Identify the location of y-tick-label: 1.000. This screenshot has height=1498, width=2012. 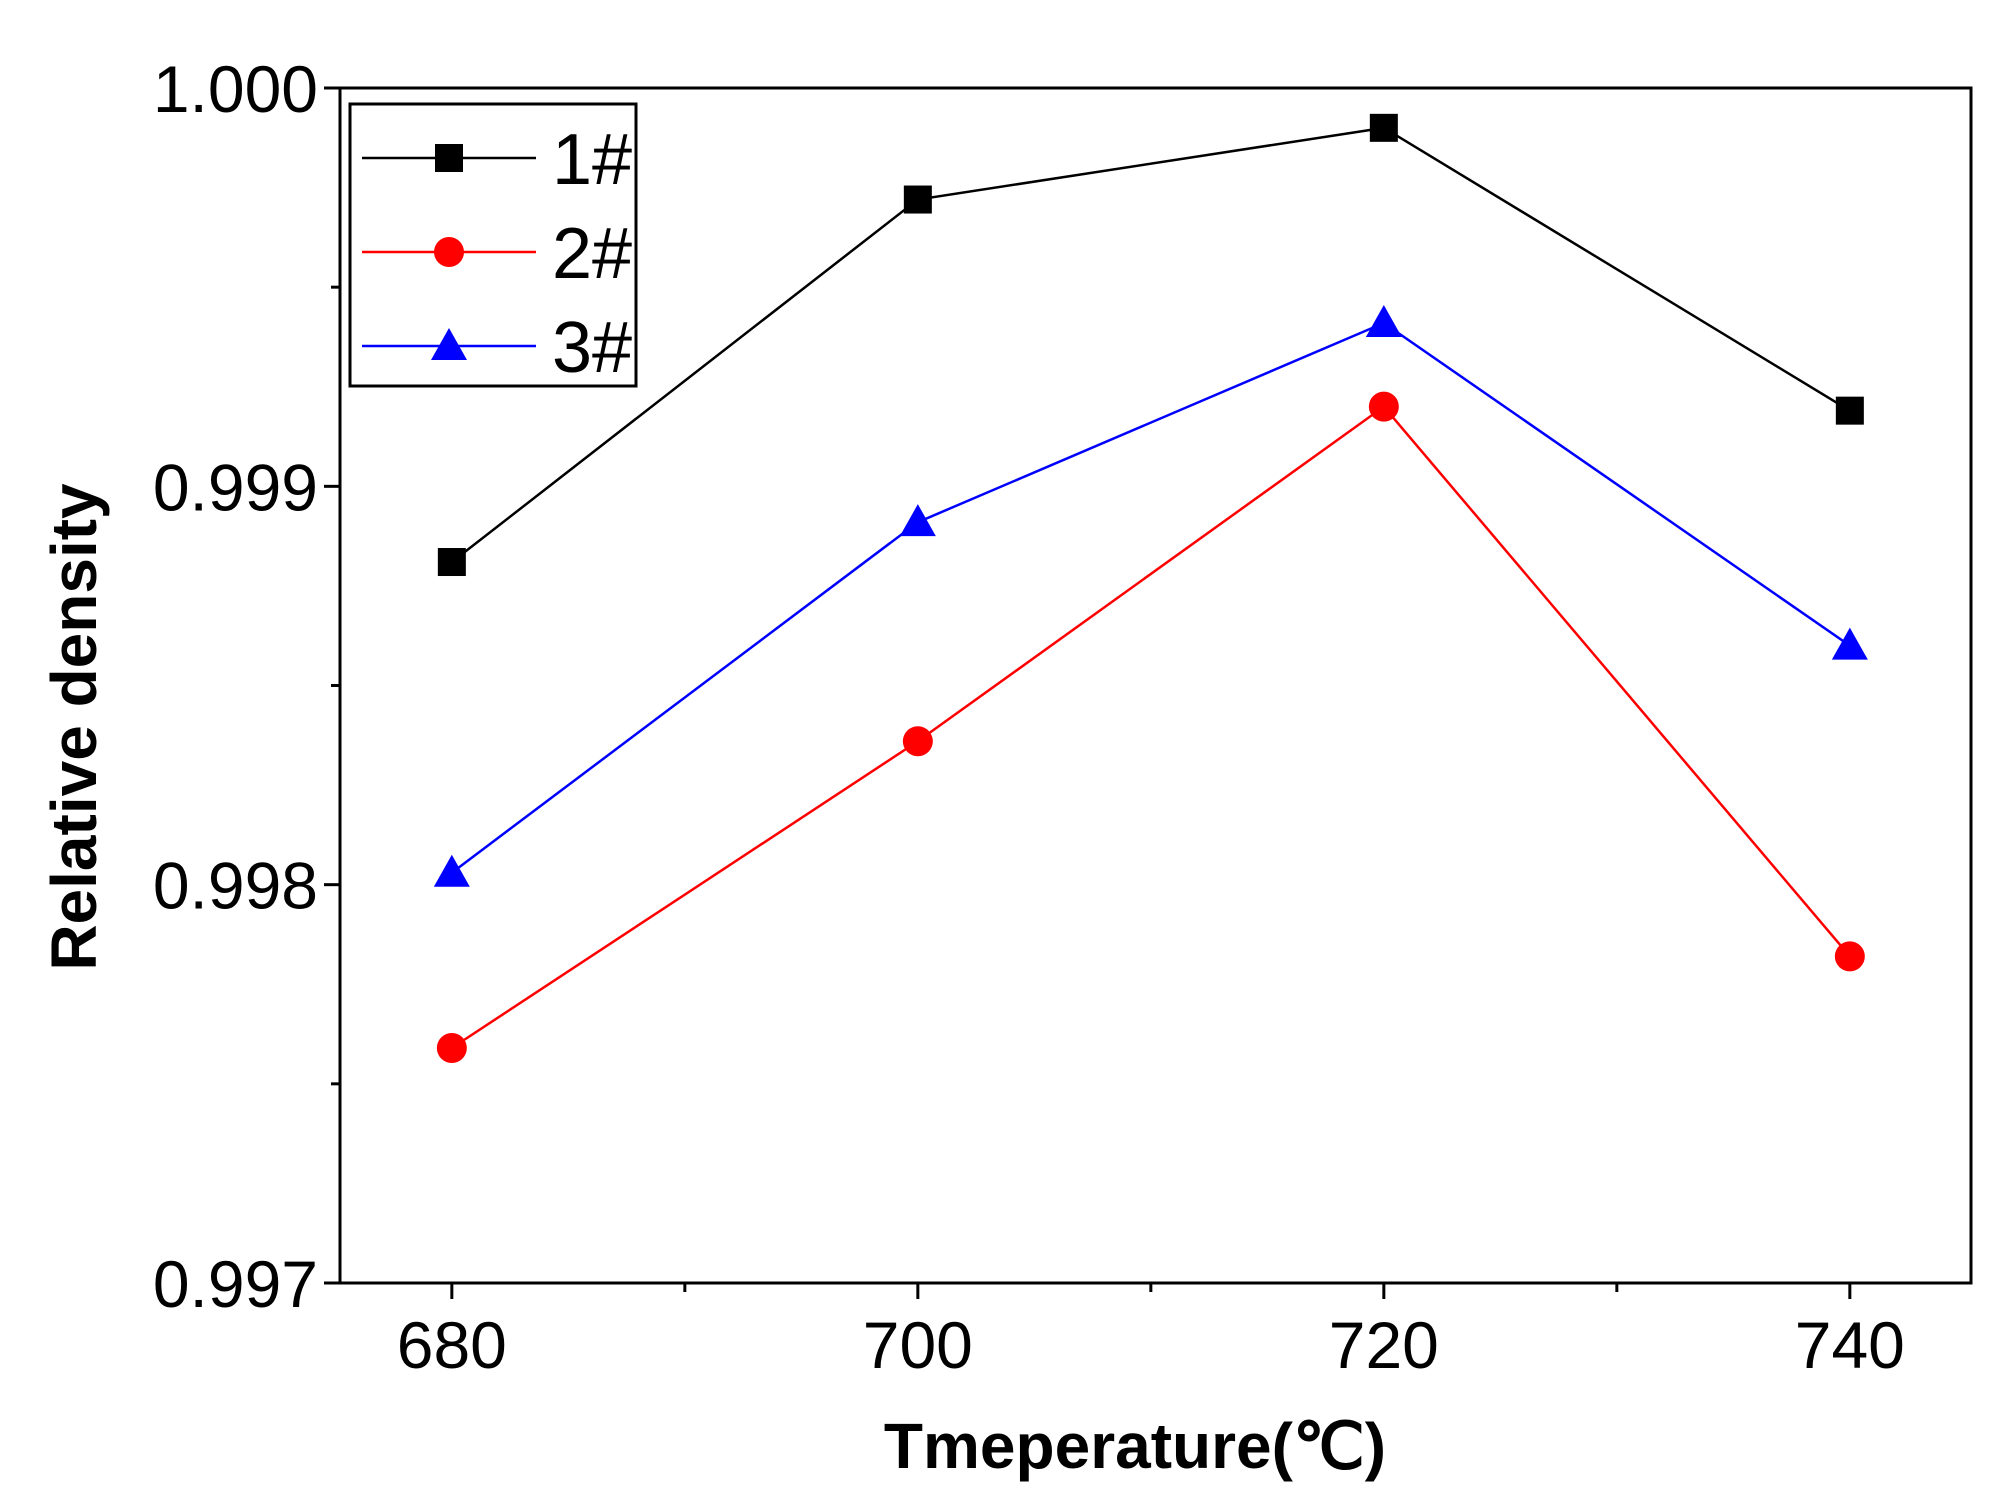
(235, 89).